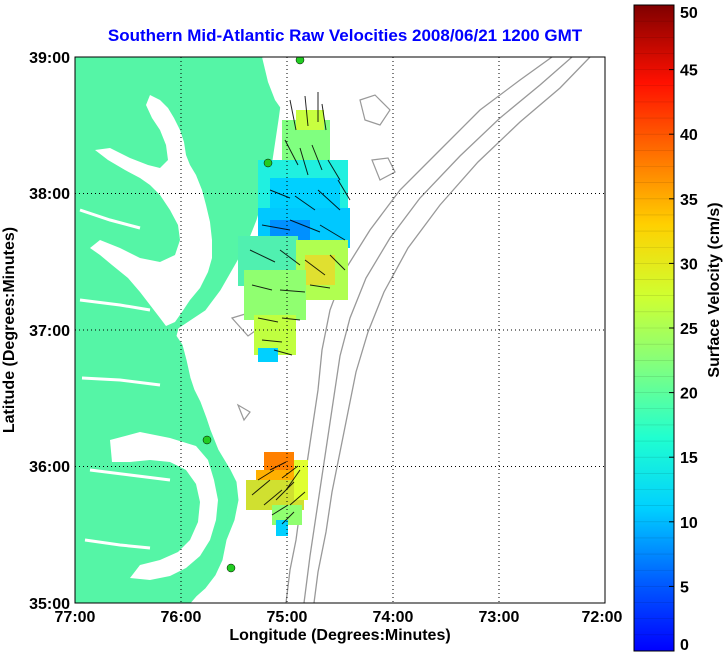  What do you see at coordinates (689, 71) in the screenshot?
I see `colorbar-tick-label: 45` at bounding box center [689, 71].